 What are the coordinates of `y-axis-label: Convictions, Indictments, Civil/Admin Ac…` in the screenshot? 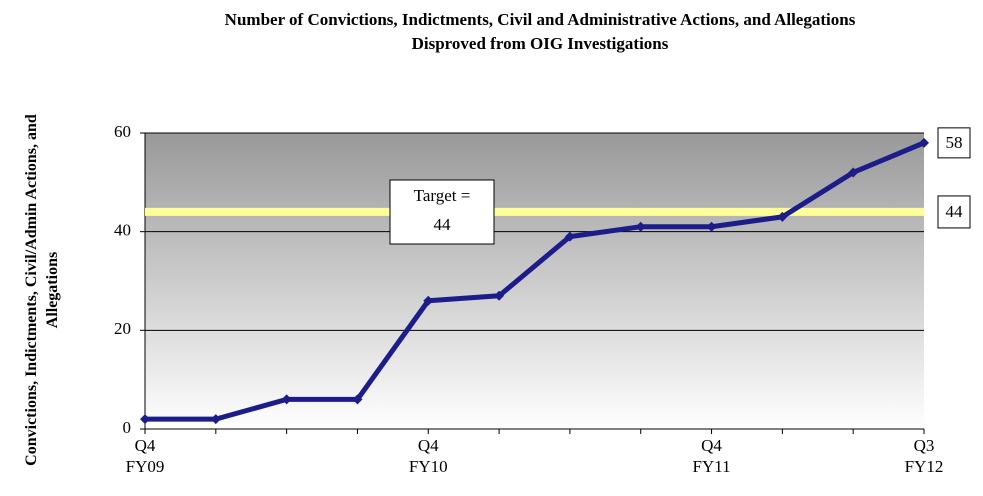 It's located at (42, 290).